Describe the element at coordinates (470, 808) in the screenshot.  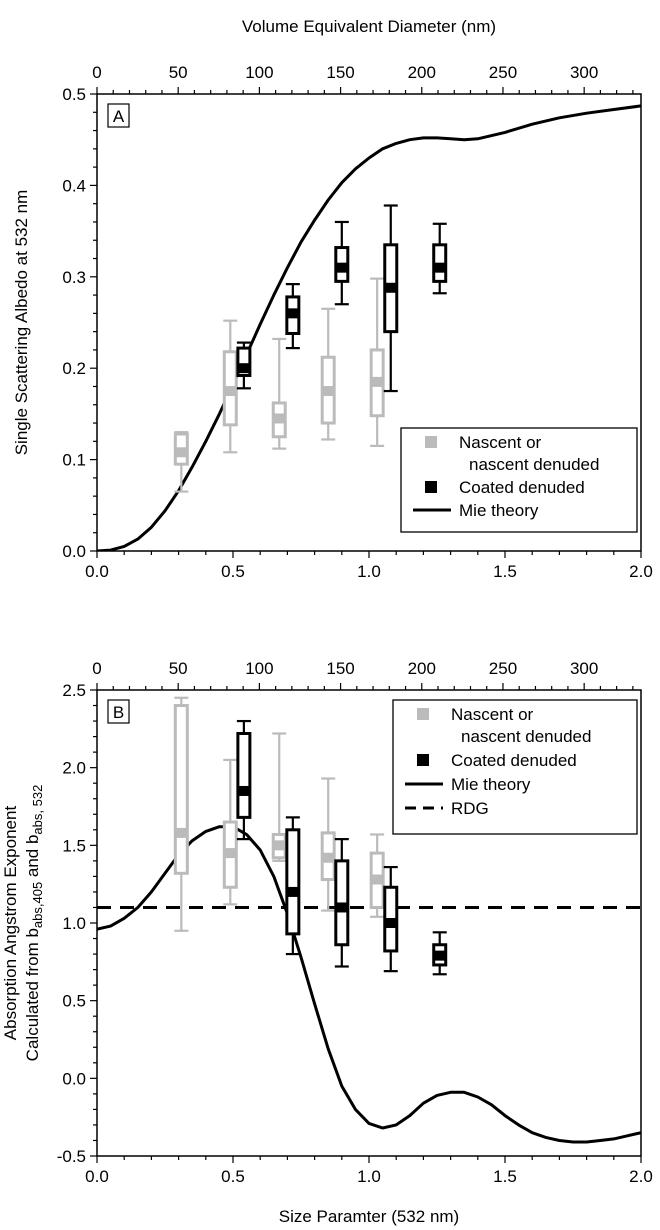
I see `legend-label: RDG` at that location.